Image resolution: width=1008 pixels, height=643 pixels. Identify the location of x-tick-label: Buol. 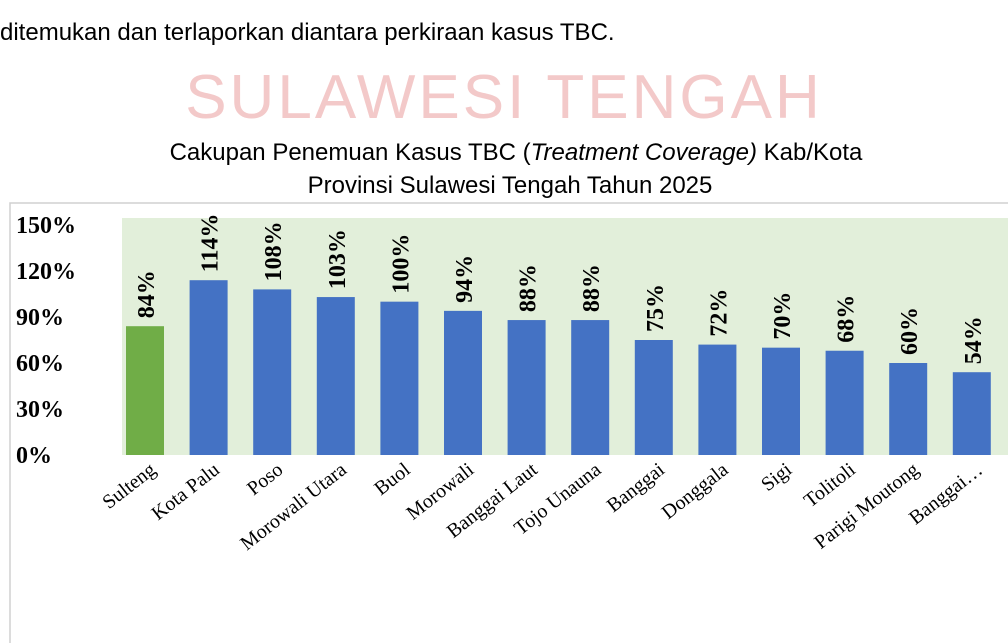
(392, 479).